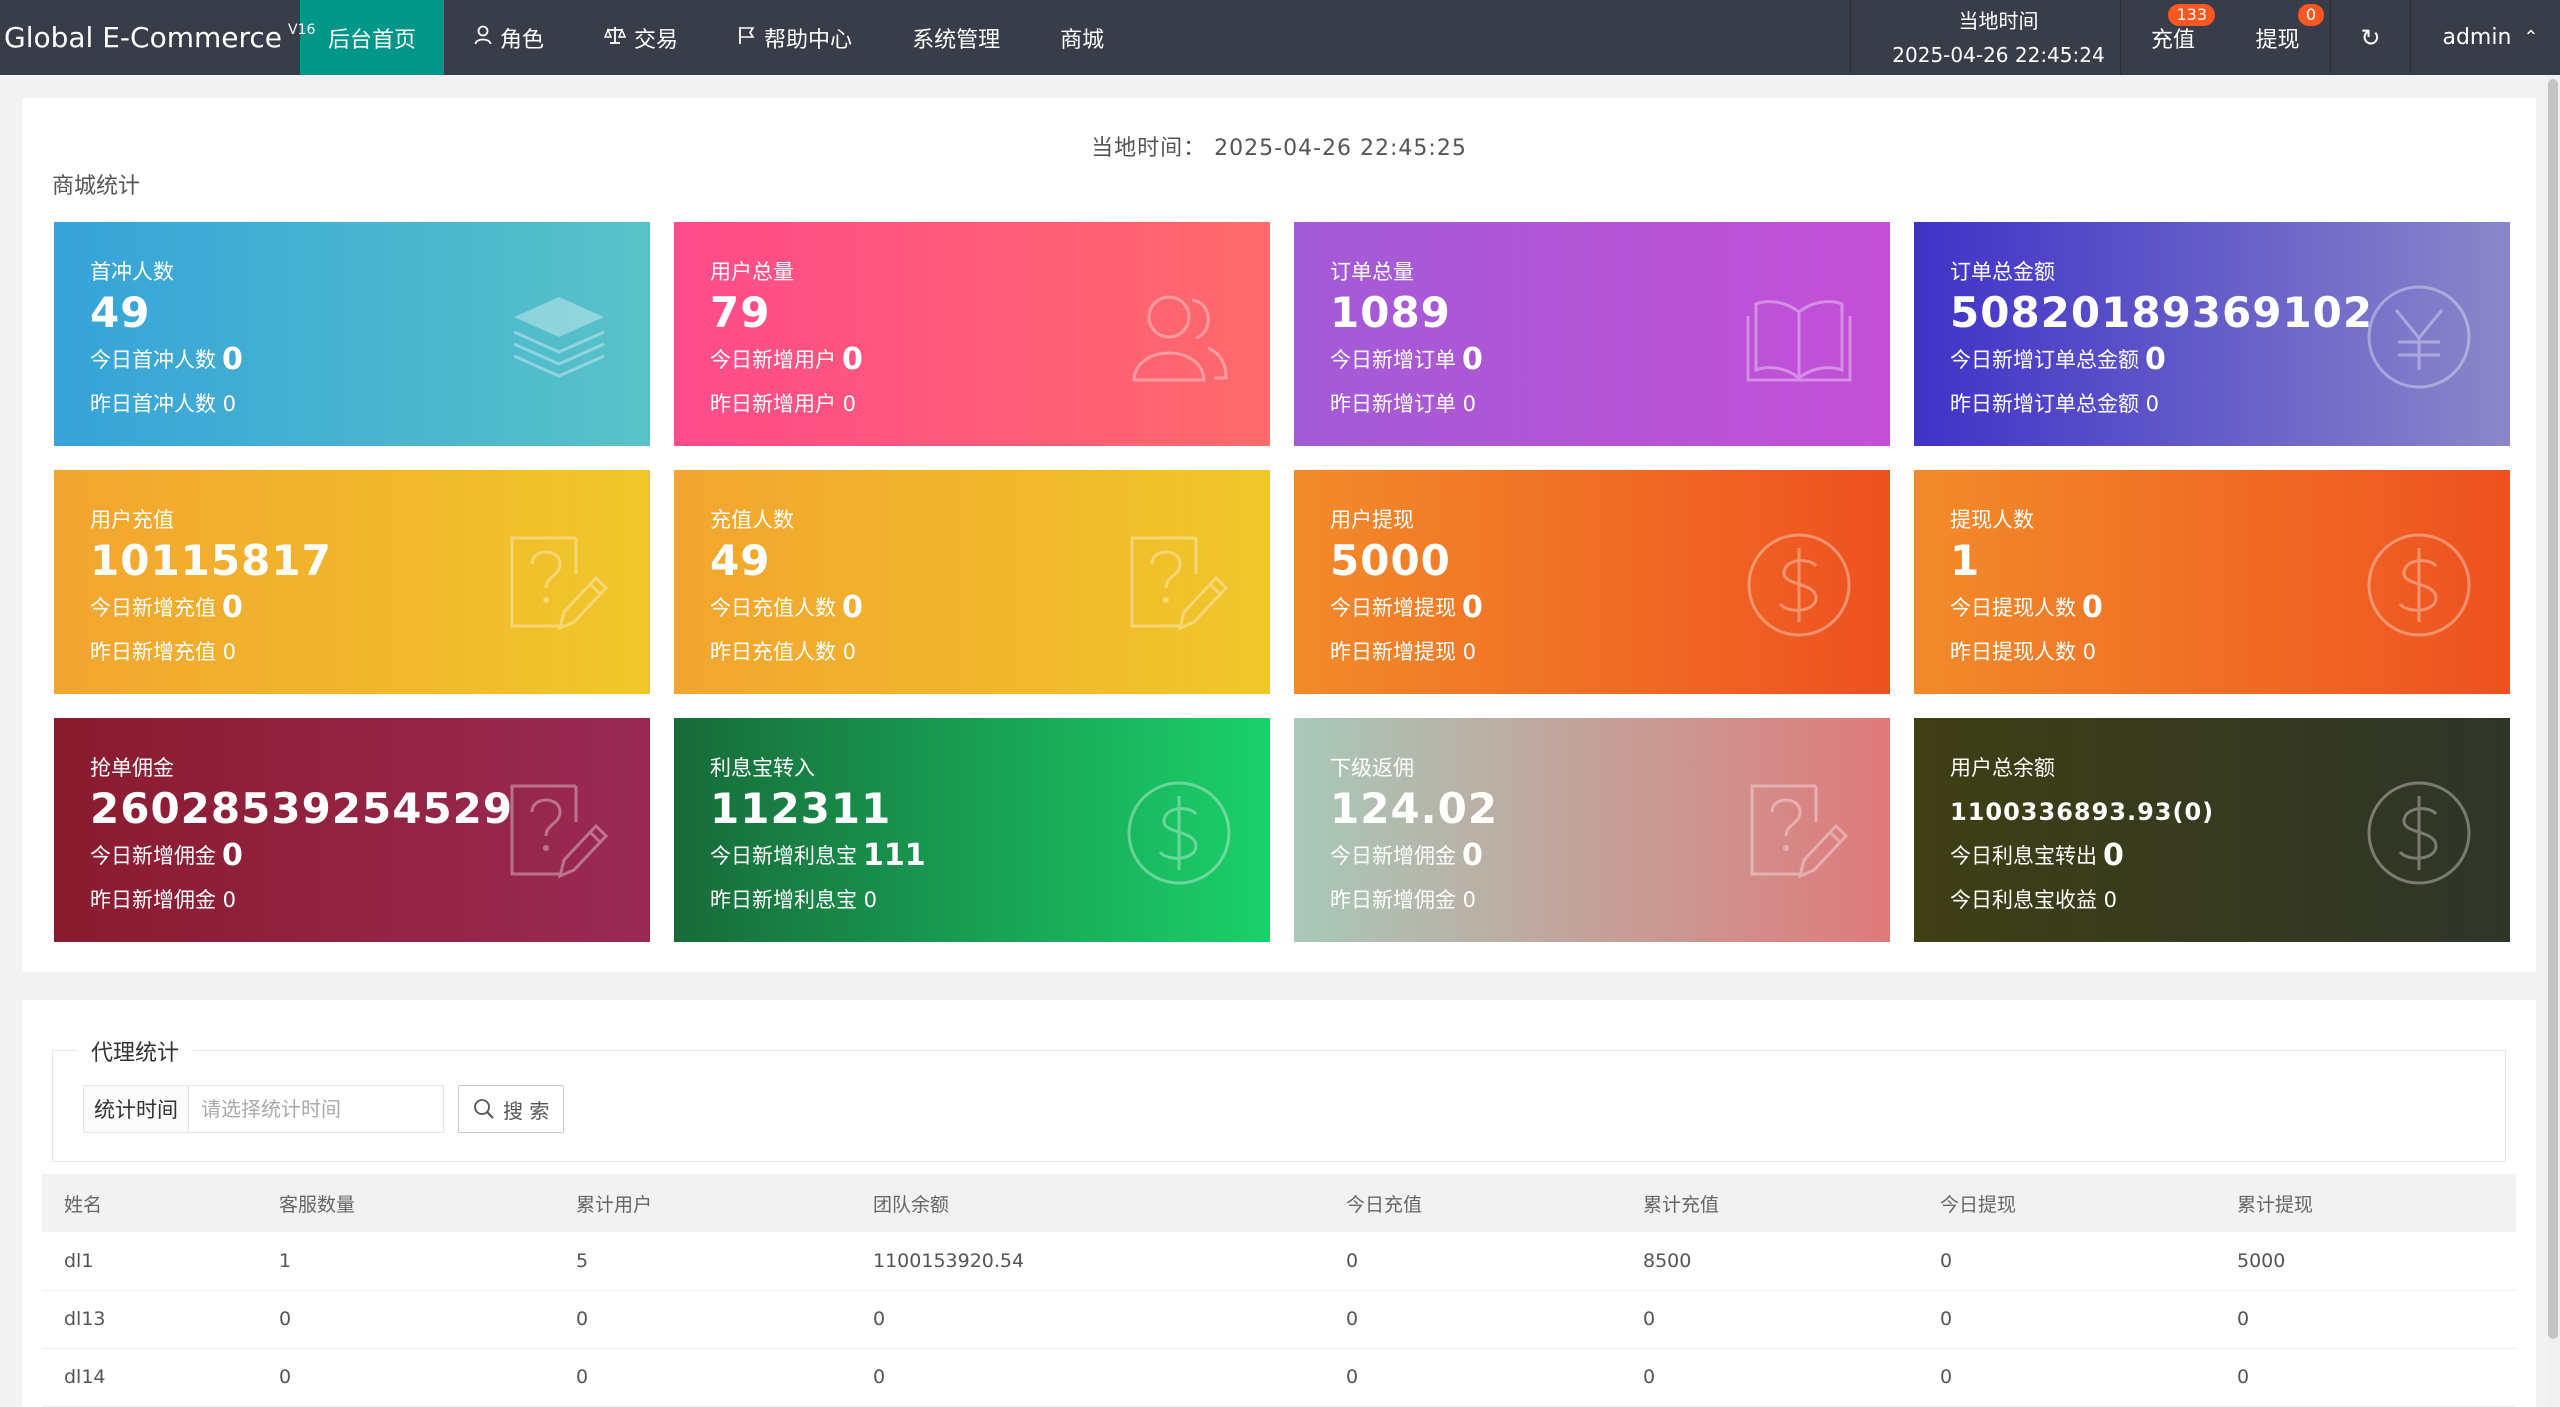  What do you see at coordinates (762, 768) in the screenshot?
I see `card-title: 利息宝转入` at bounding box center [762, 768].